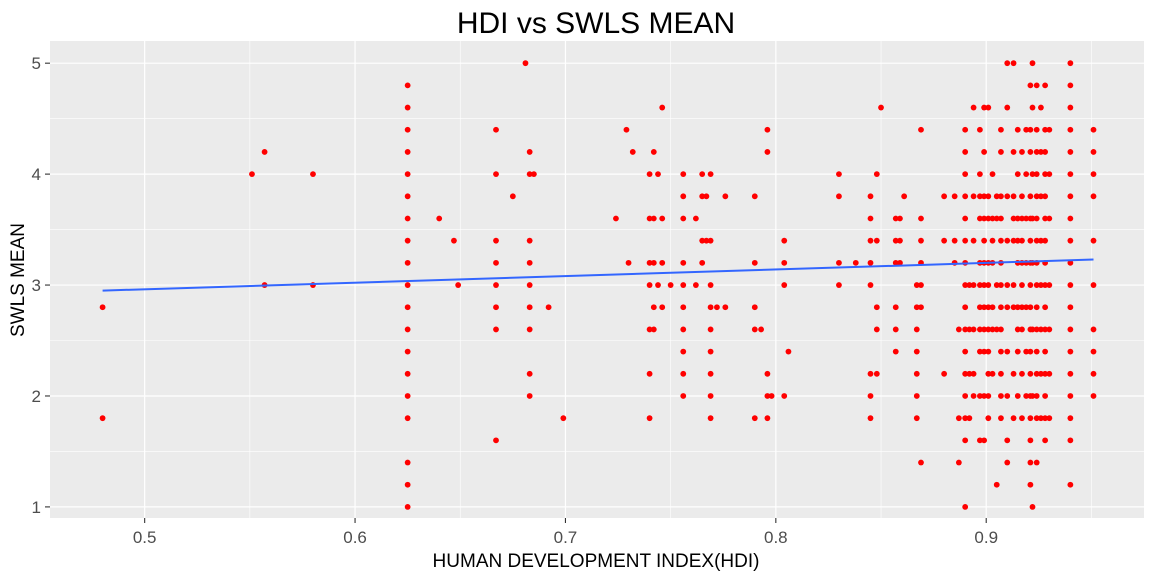  I want to click on y-tick-label: 3, so click(36, 285).